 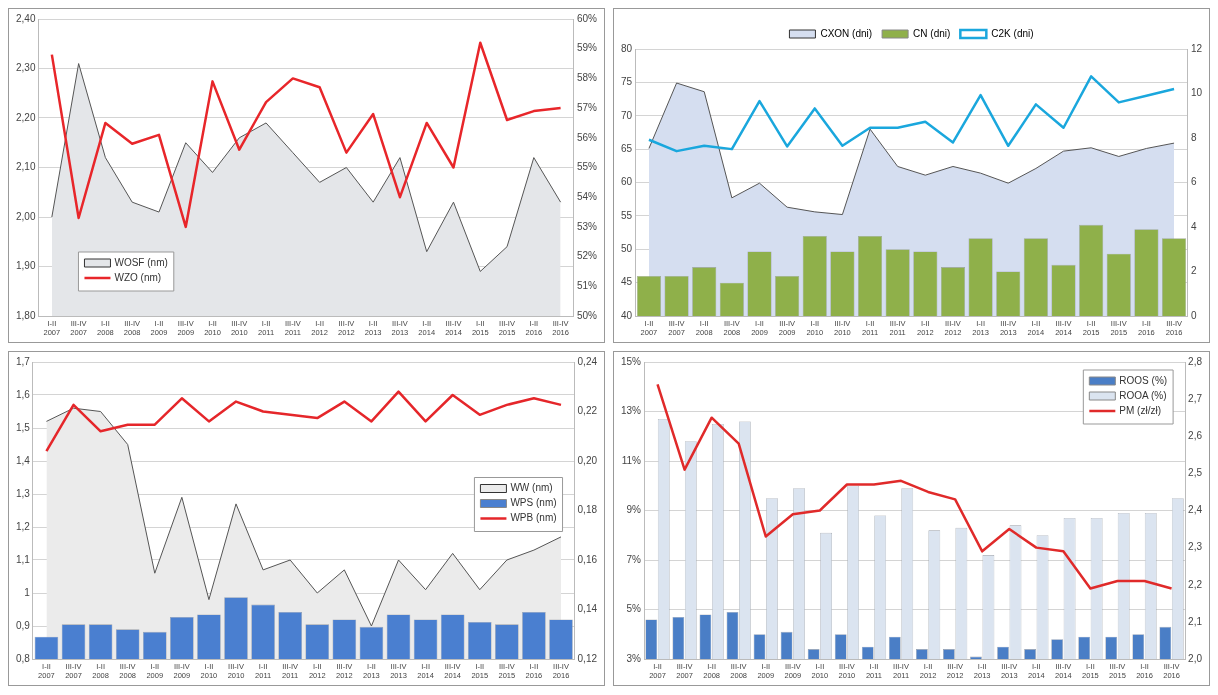 I want to click on legend-label: WW (nm), so click(x=531, y=488).